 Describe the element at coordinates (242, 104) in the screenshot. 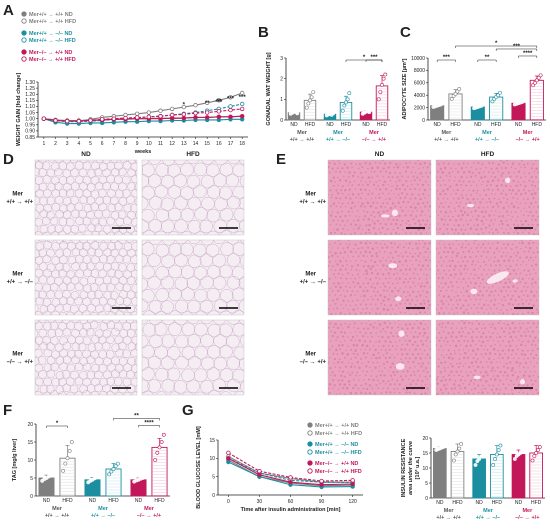

I see `data-point` at that location.